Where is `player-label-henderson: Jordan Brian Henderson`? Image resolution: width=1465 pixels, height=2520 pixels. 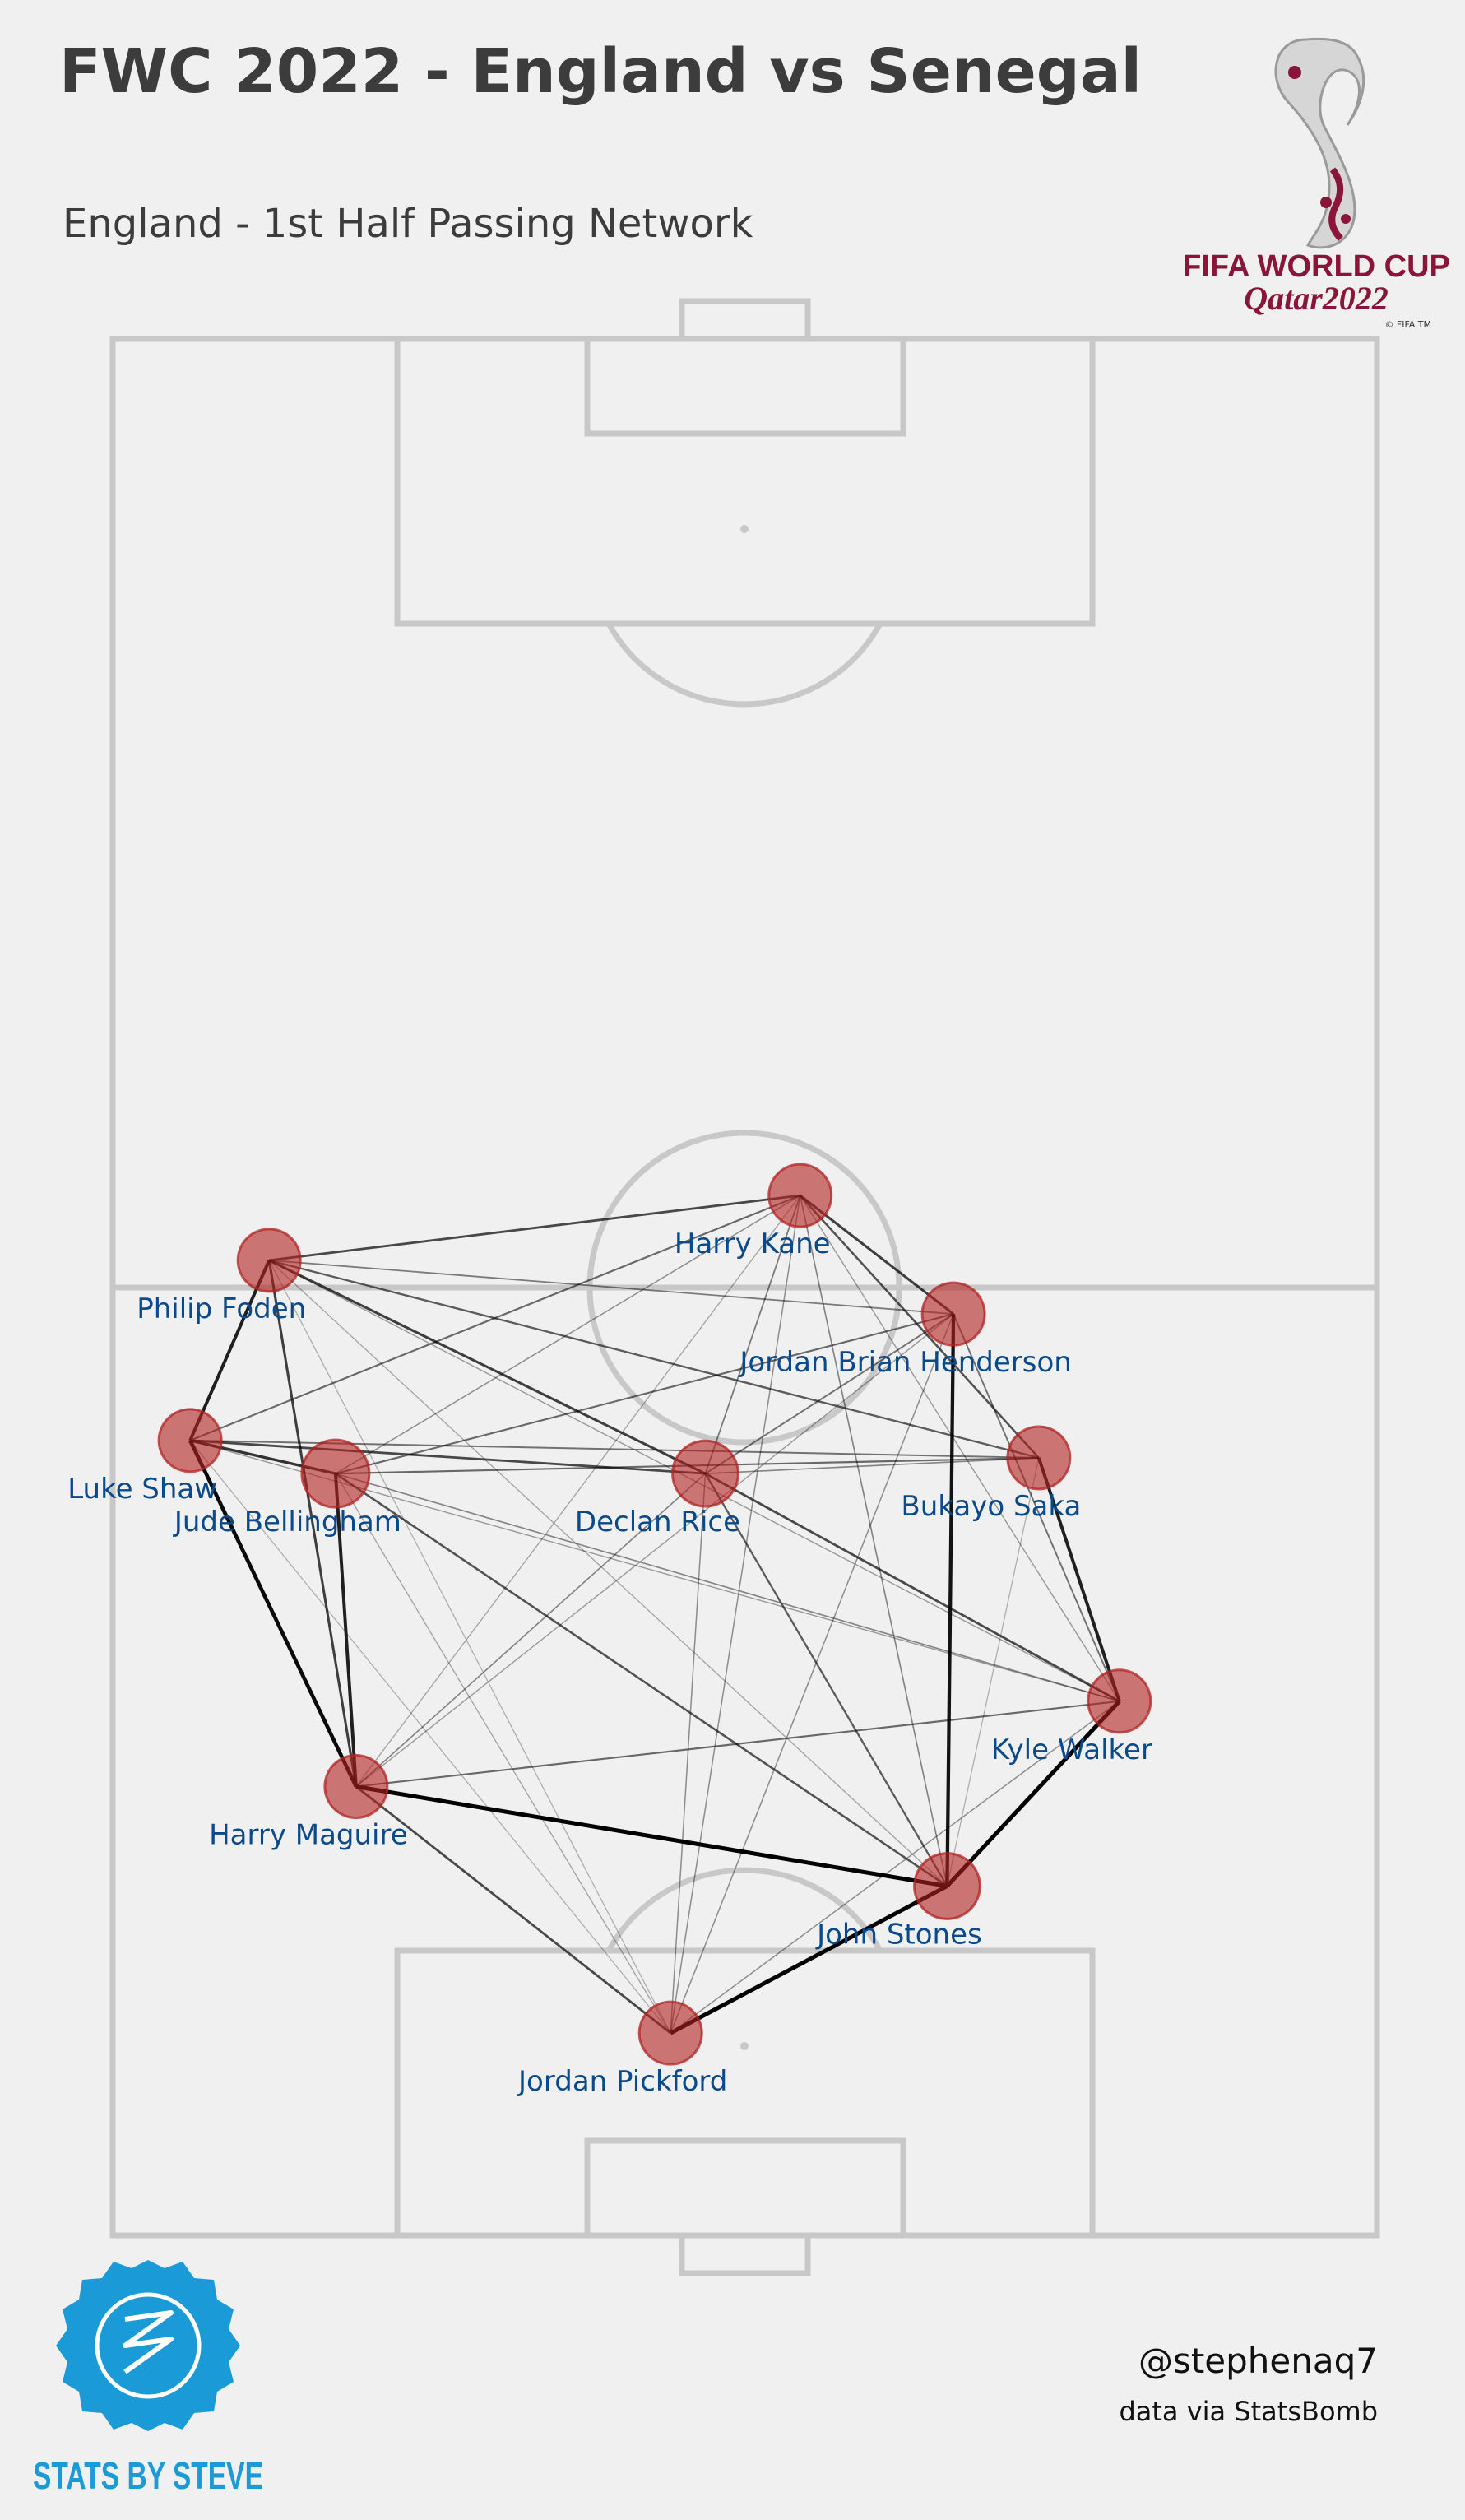
player-label-henderson: Jordan Brian Henderson is located at coordinates (905, 1362).